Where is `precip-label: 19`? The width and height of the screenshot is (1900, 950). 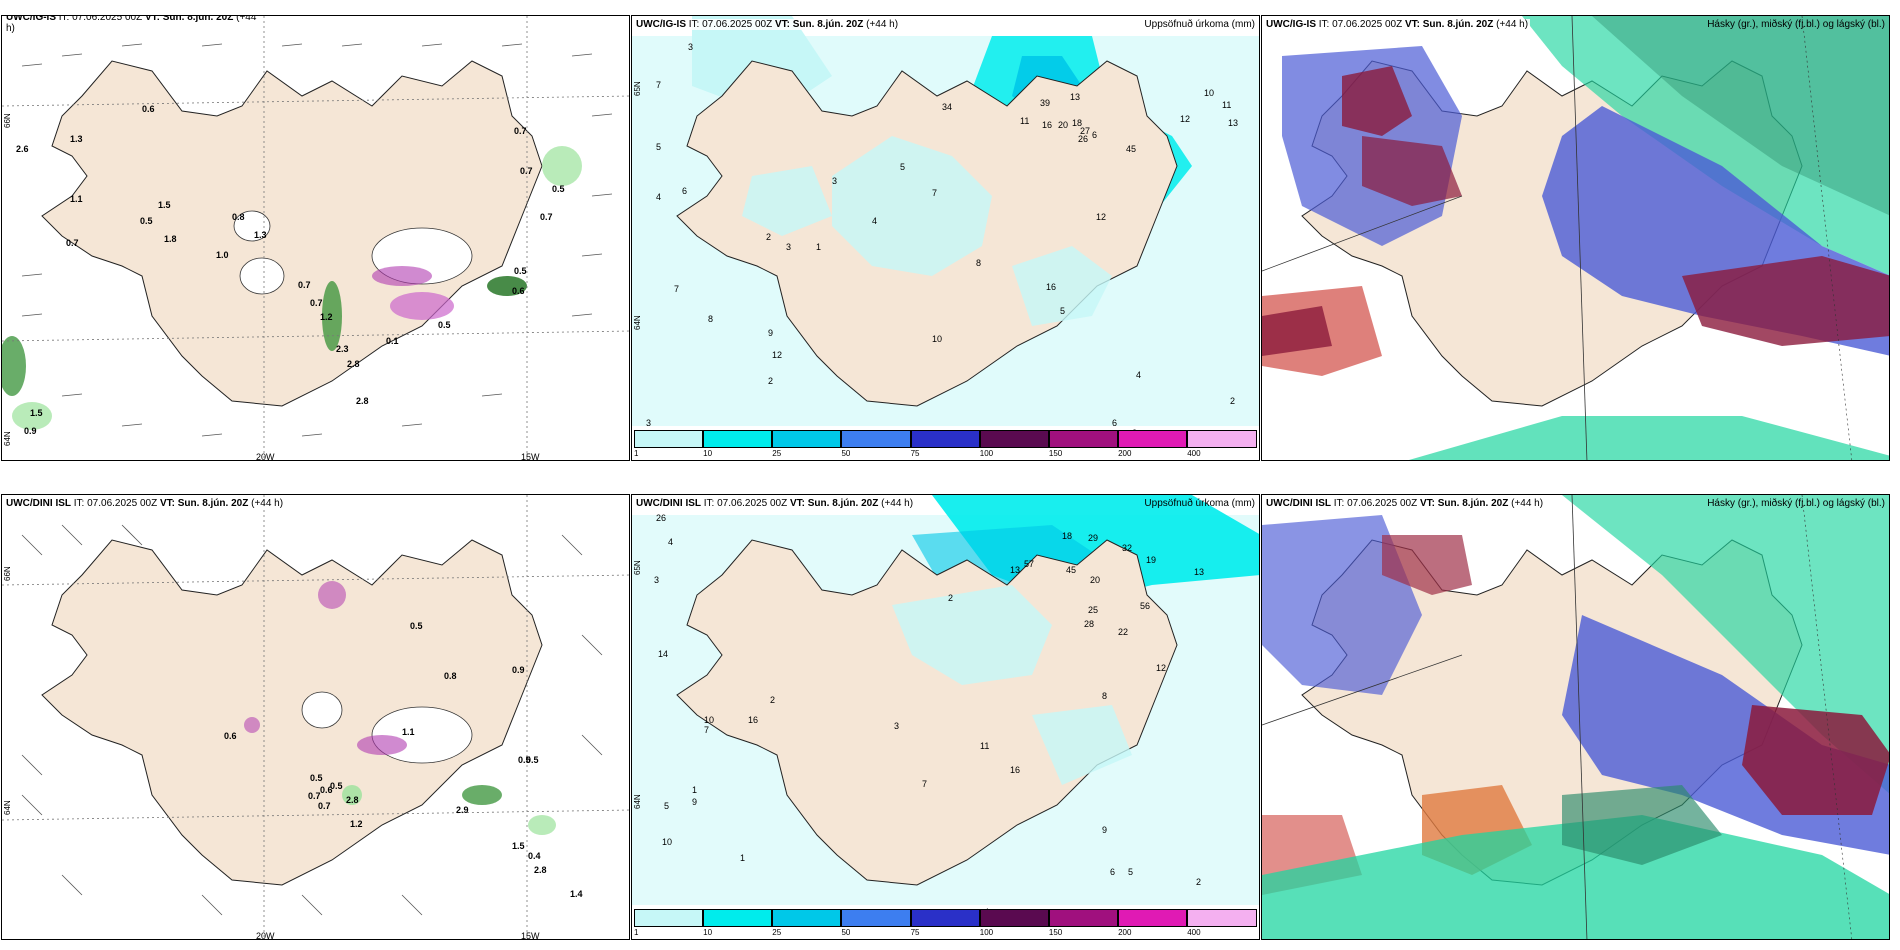 precip-label: 19 is located at coordinates (1151, 560).